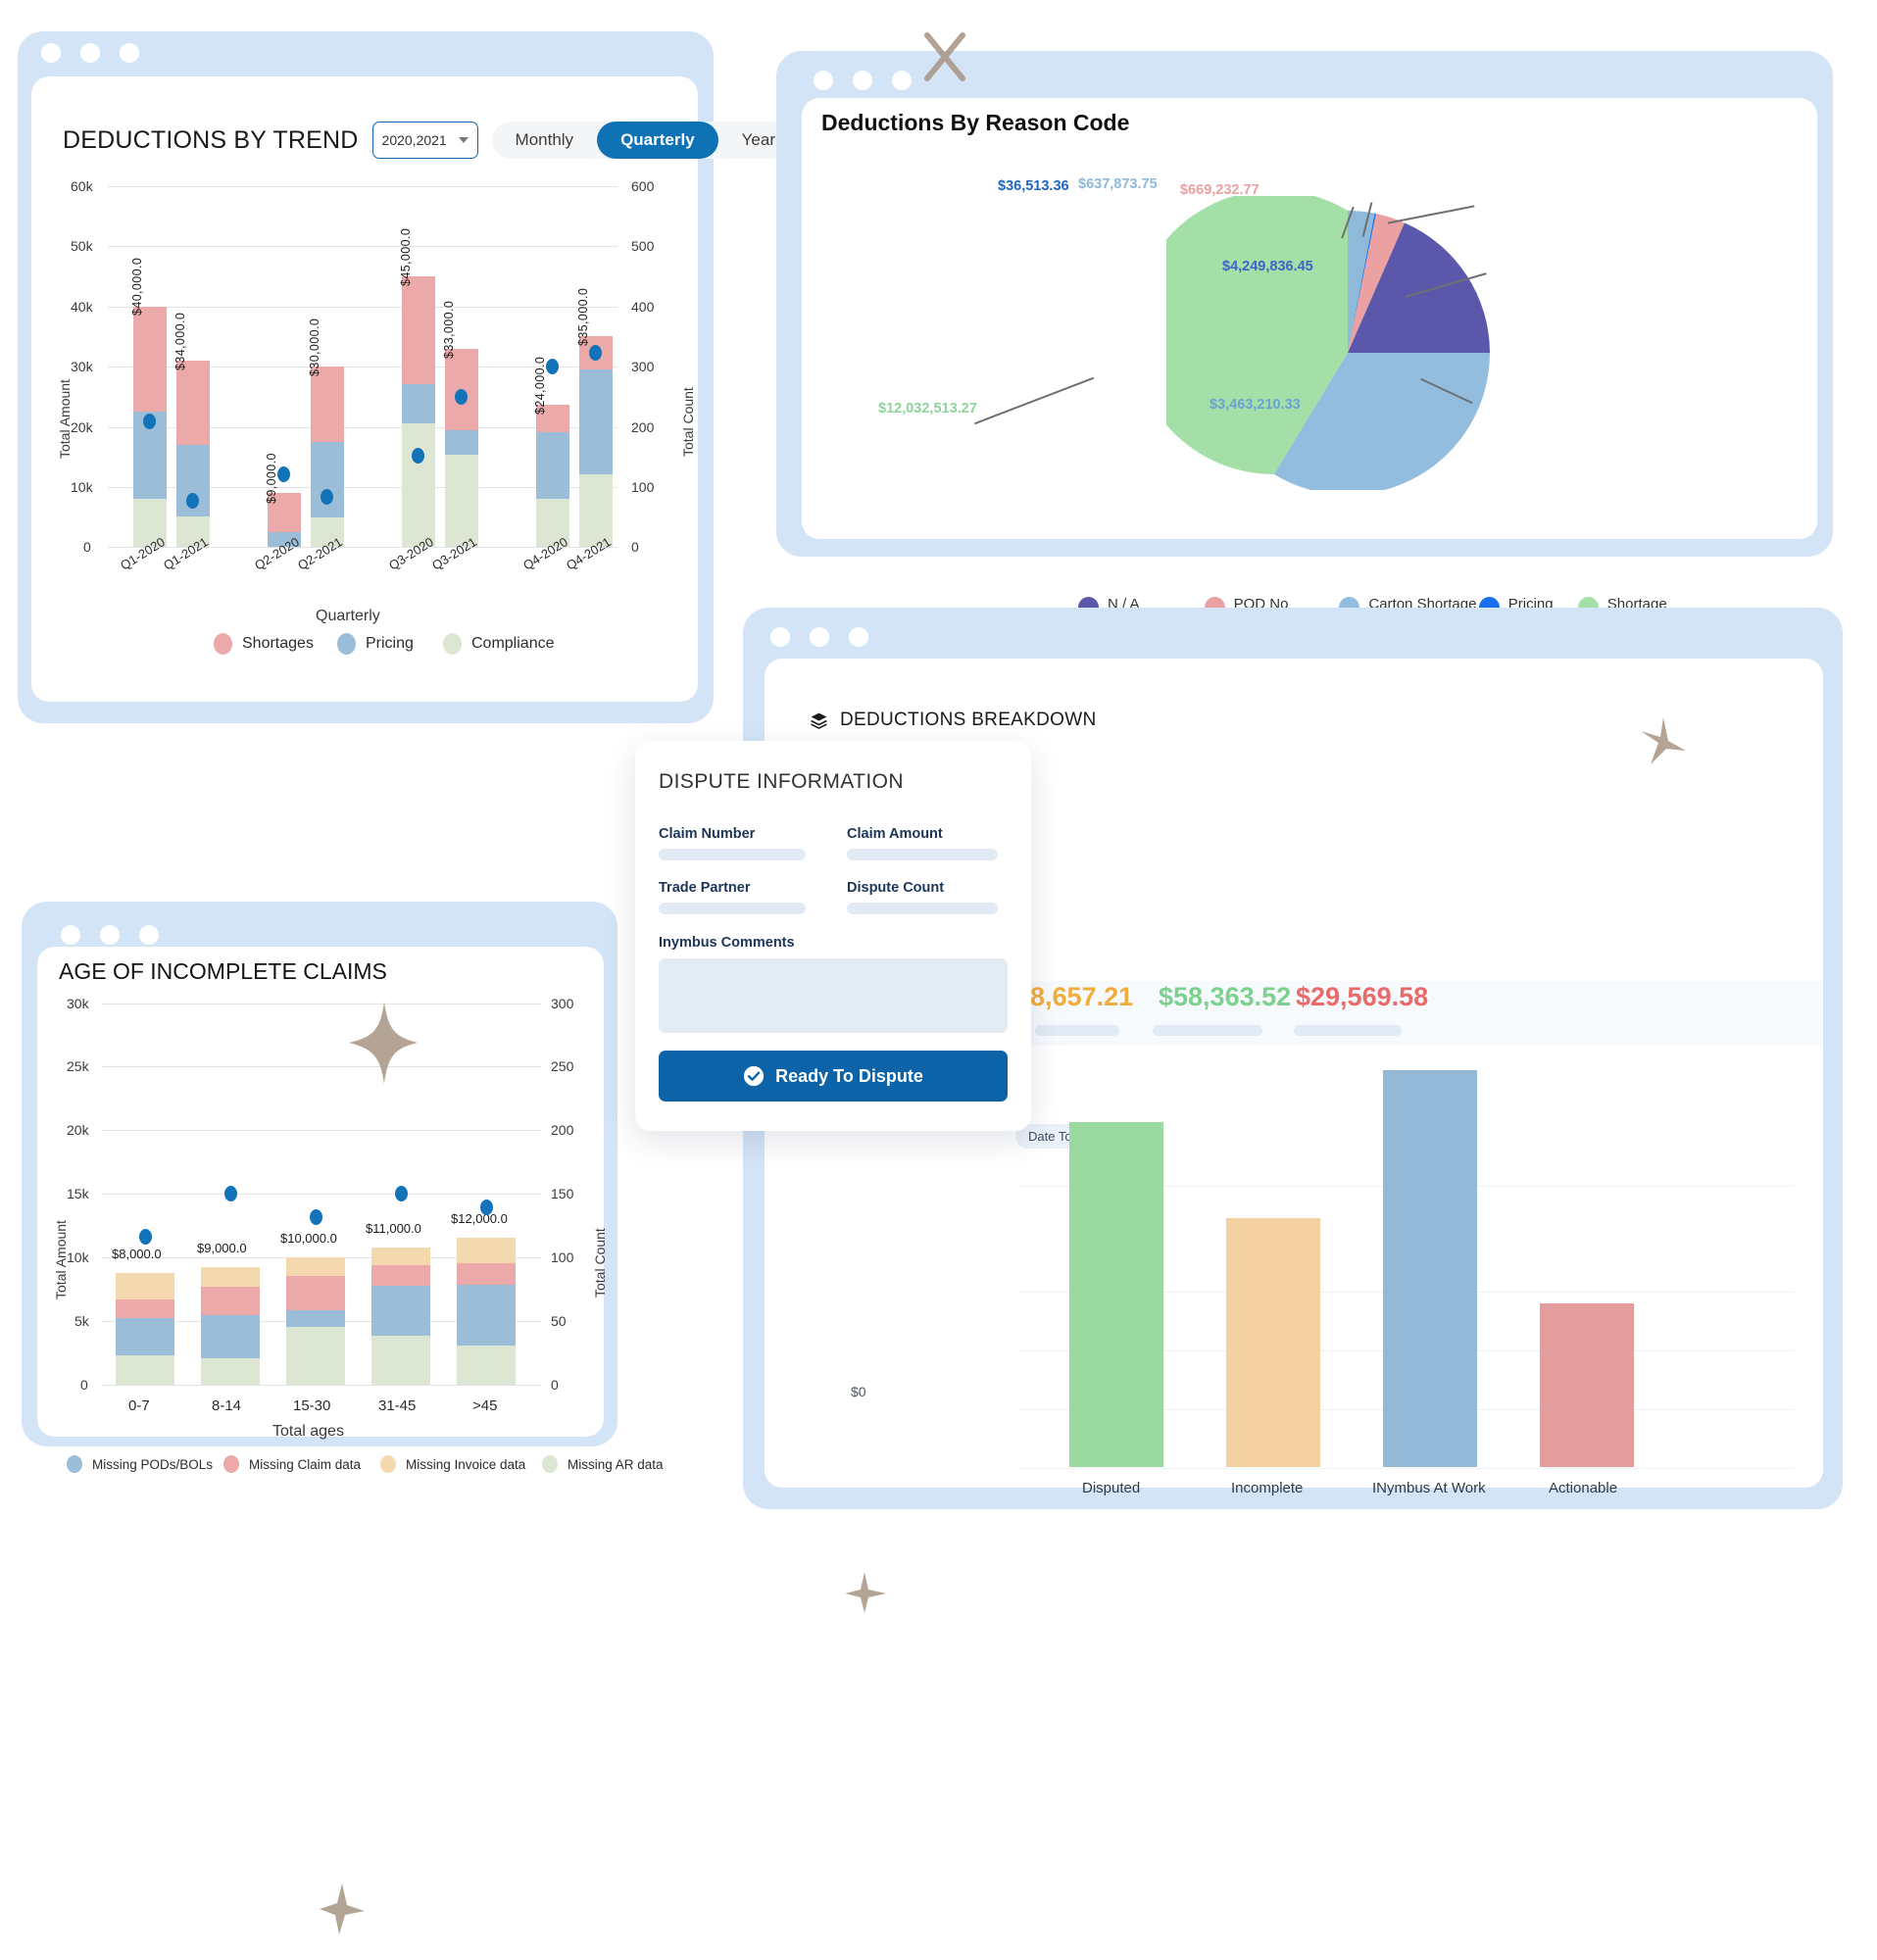  I want to click on kpi-value-3: $29,569.58, so click(1362, 996).